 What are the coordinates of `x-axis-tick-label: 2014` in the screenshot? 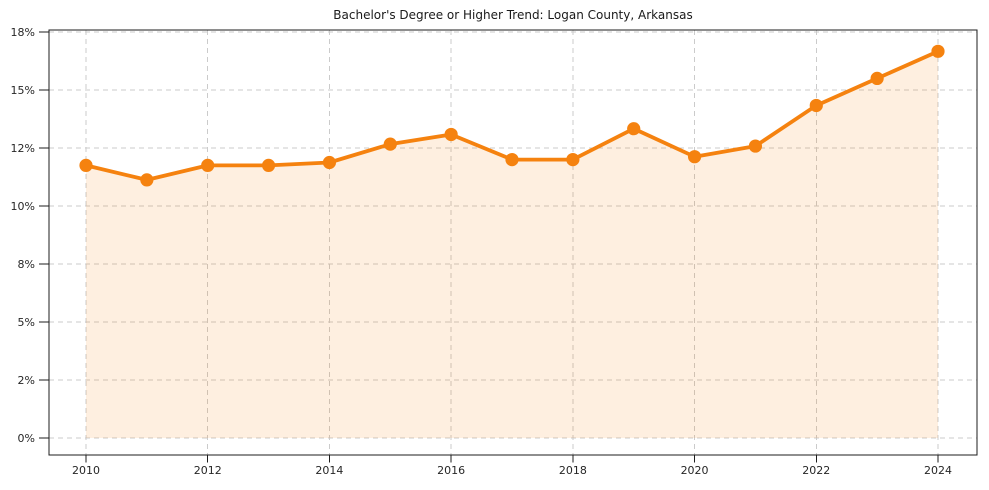 It's located at (329, 470).